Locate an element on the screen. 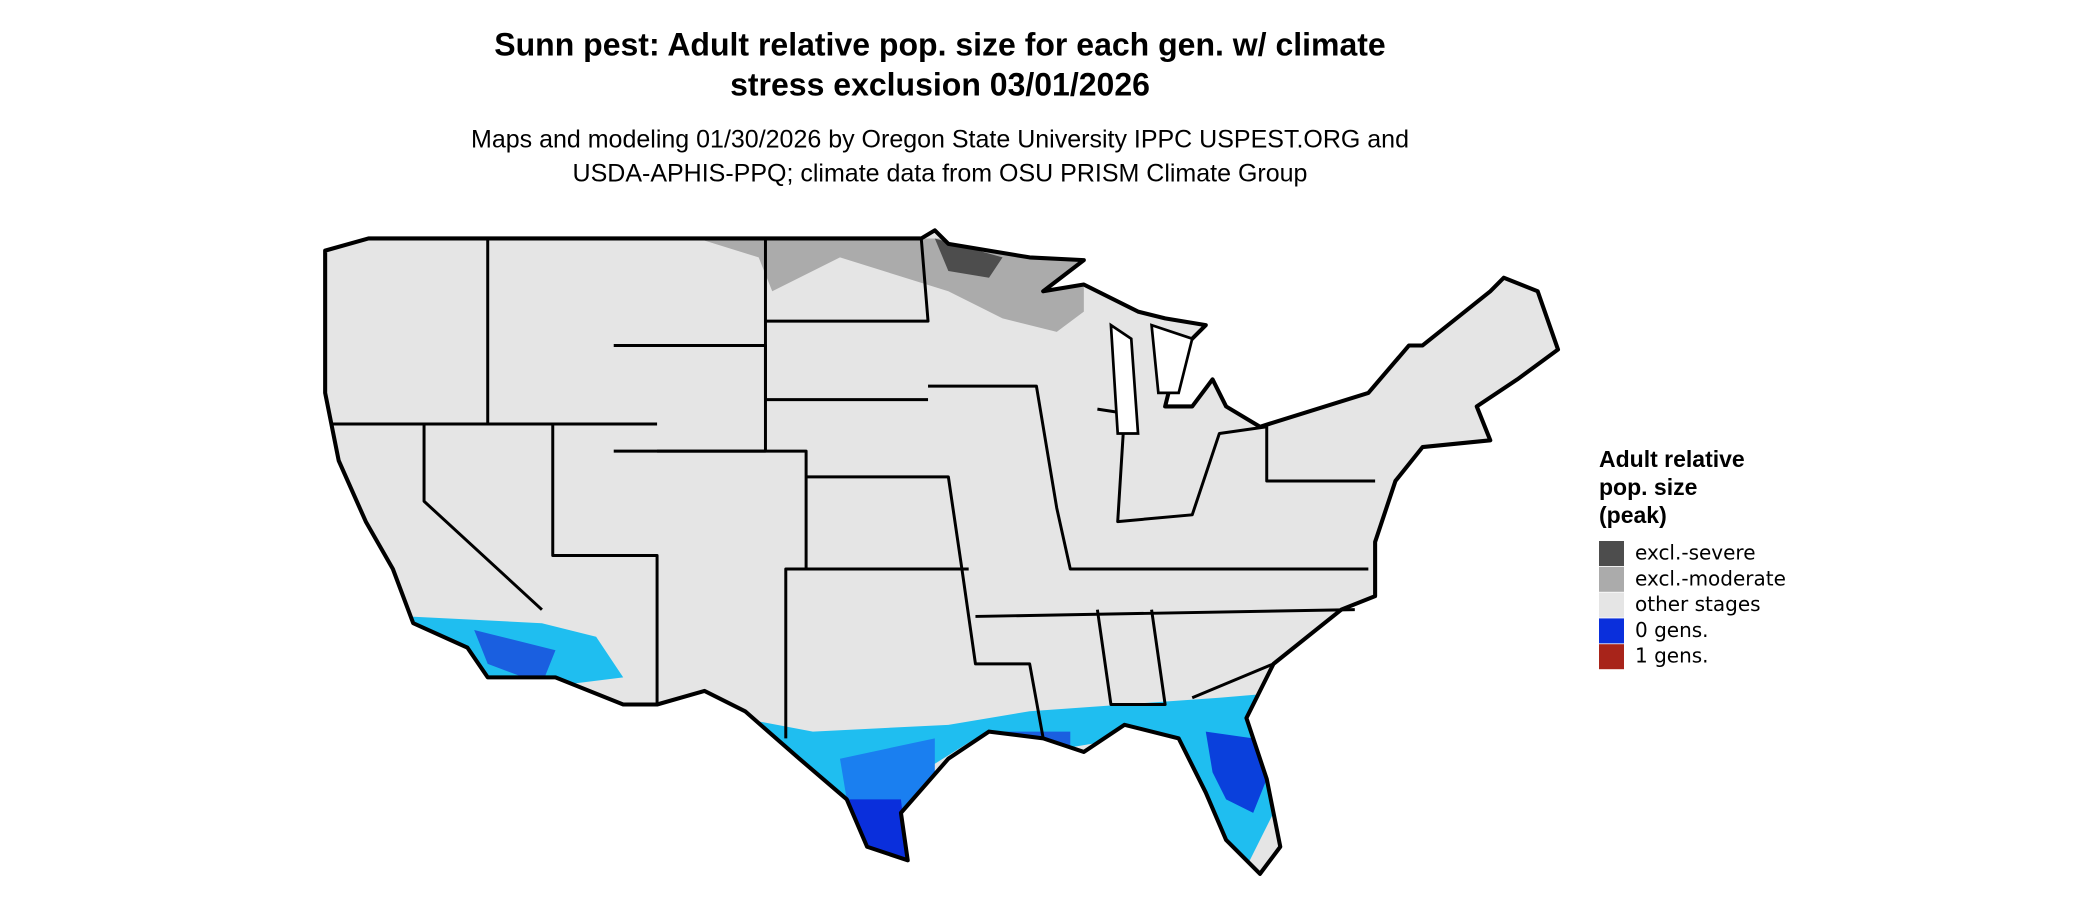 The image size is (2100, 897). legend-label: excl.-severe is located at coordinates (1695, 553).